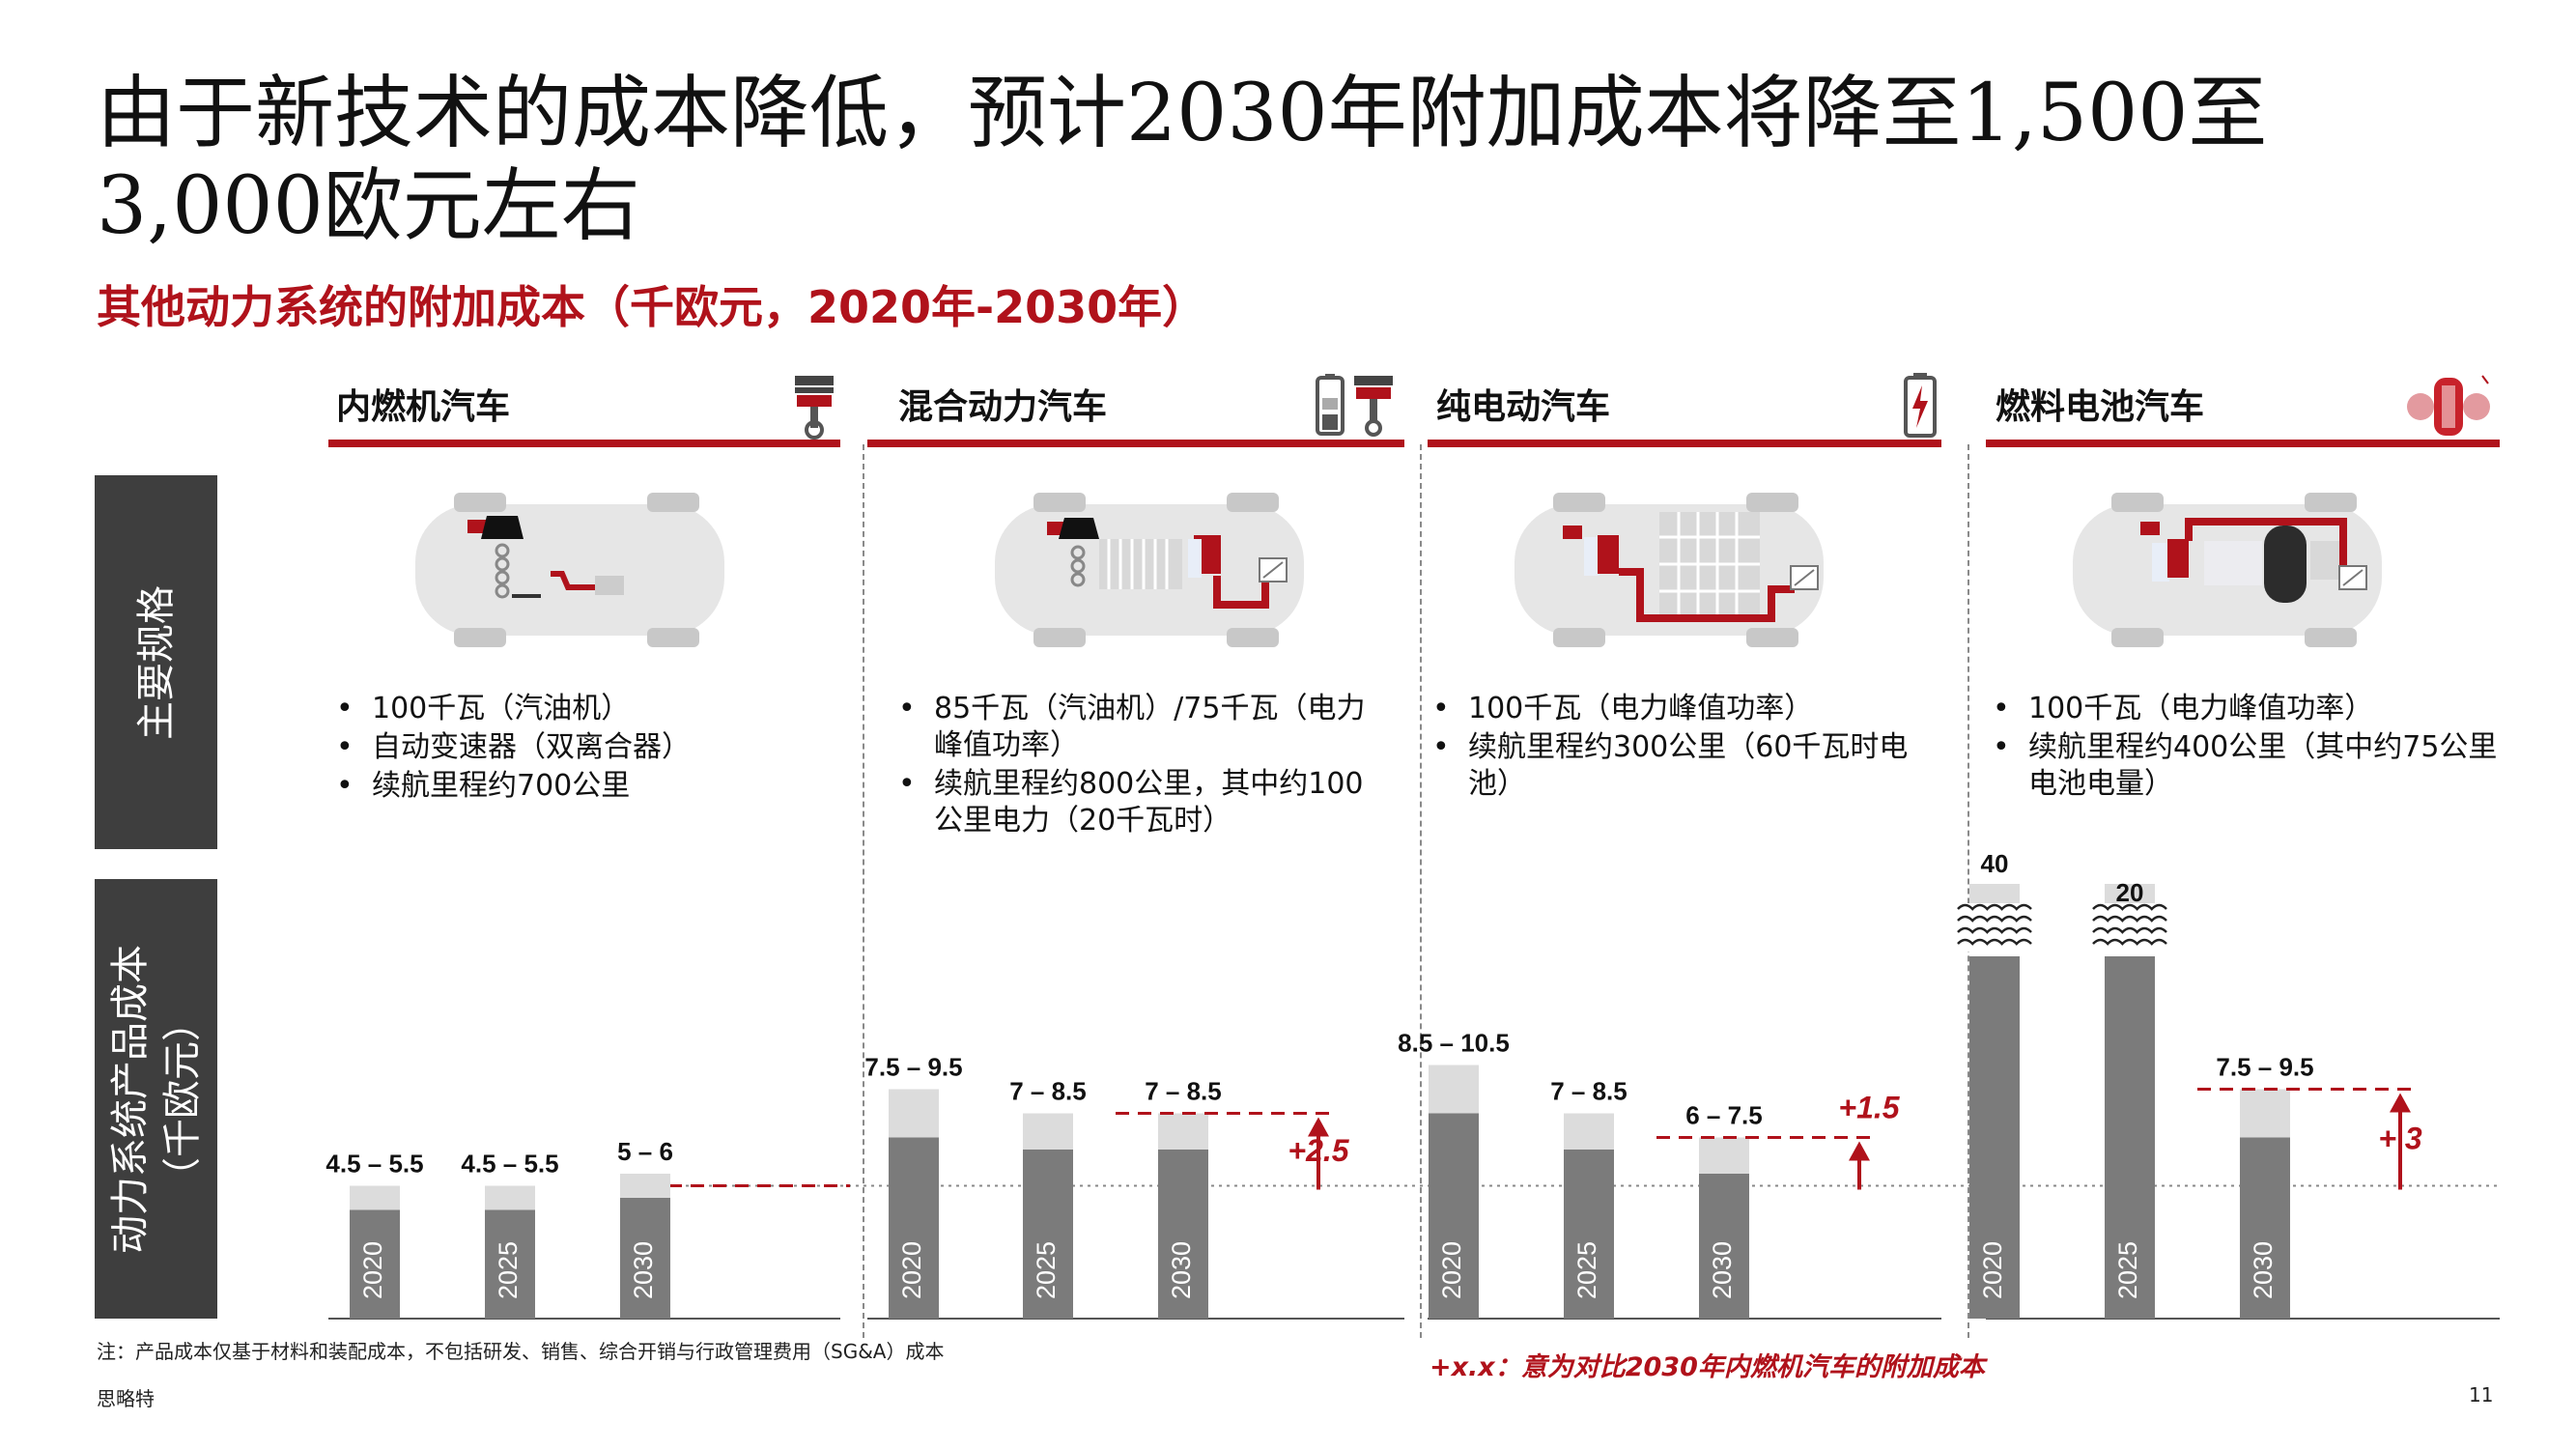 The height and width of the screenshot is (1449, 2576). What do you see at coordinates (1003, 407) in the screenshot?
I see `column-header-hybrid: 混合动力汽车` at bounding box center [1003, 407].